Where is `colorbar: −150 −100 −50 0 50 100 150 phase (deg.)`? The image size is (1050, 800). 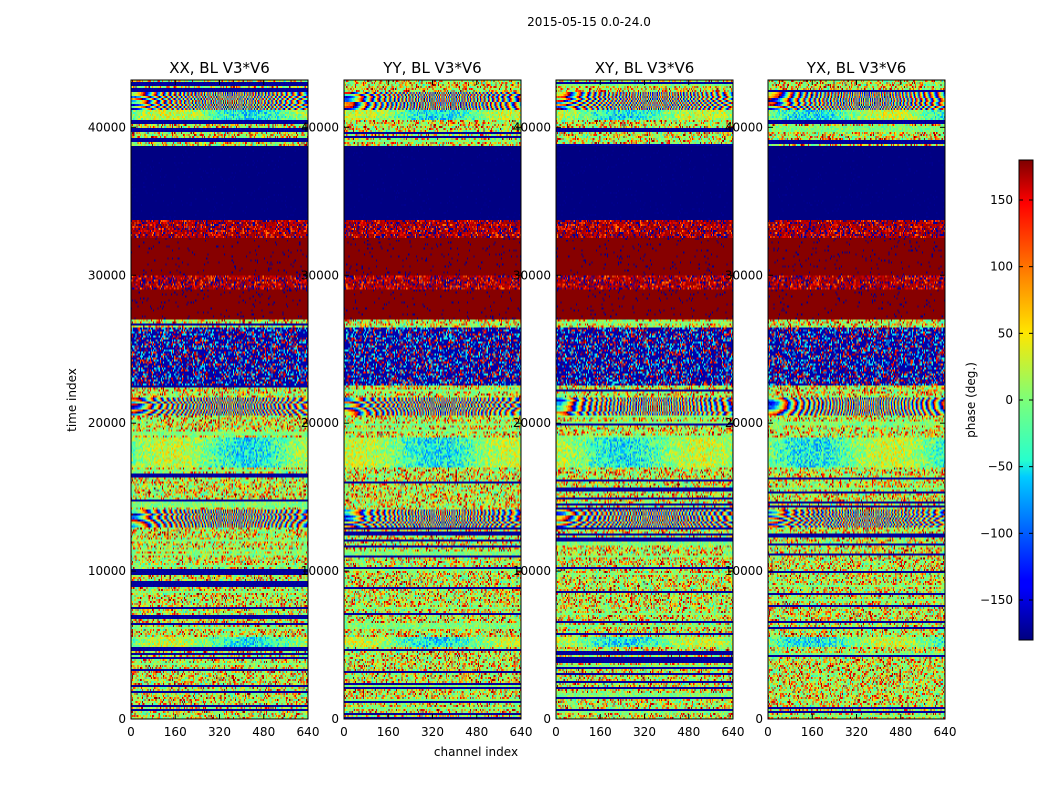
colorbar: −150 −100 −50 0 50 100 150 phase (deg.) is located at coordinates (999, 400).